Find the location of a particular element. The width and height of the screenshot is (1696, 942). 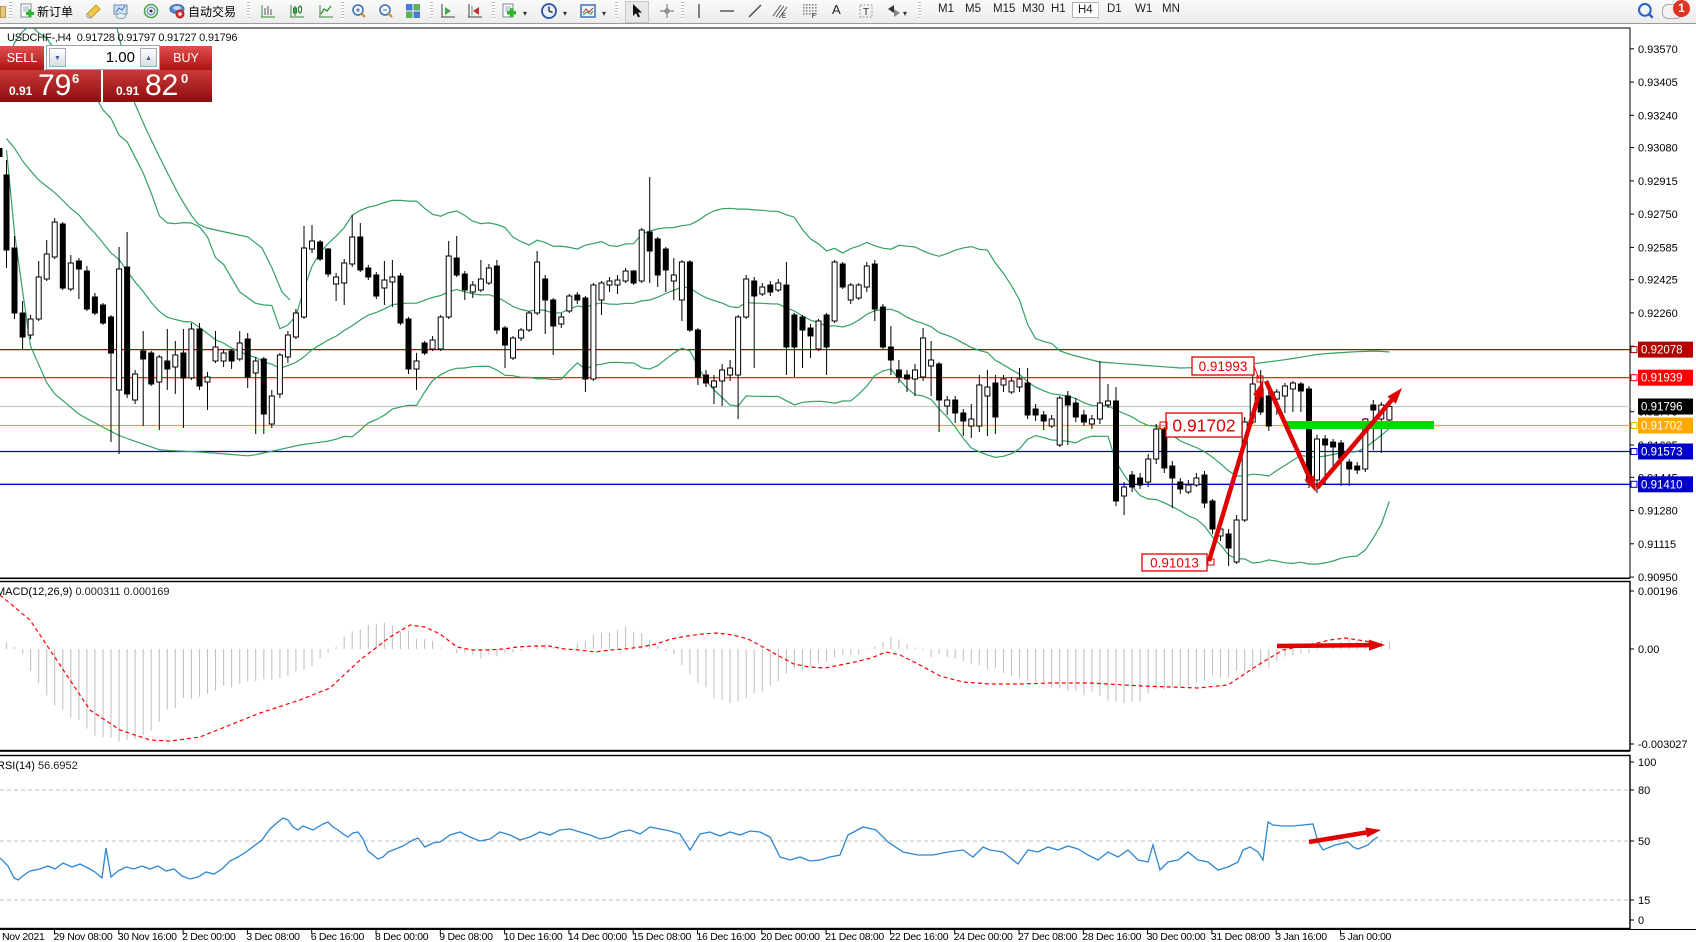

svg-text: 3 Dec 08:00 is located at coordinates (273, 936).